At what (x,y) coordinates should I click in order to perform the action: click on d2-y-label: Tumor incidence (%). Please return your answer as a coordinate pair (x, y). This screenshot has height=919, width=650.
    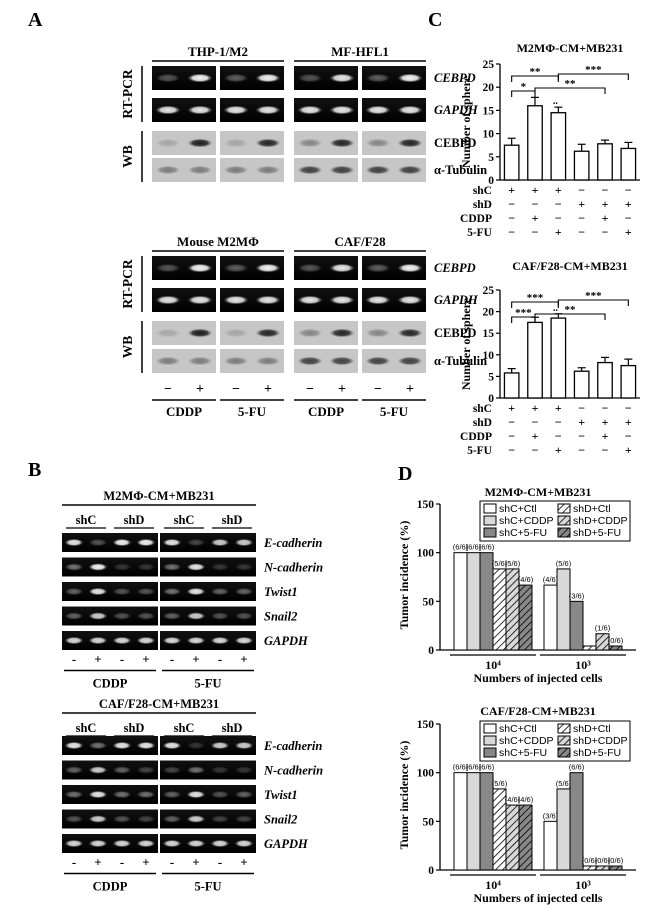
    Looking at the image, I should click on (404, 795).